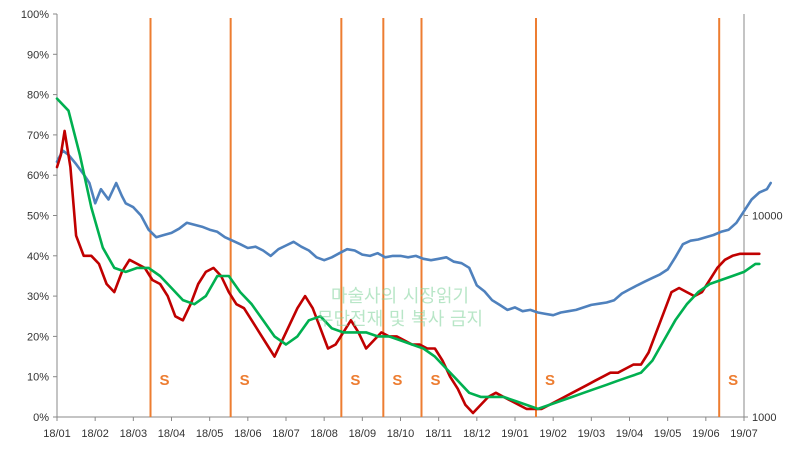  Describe the element at coordinates (57, 434) in the screenshot. I see `x-tick-label: 18/01` at that location.